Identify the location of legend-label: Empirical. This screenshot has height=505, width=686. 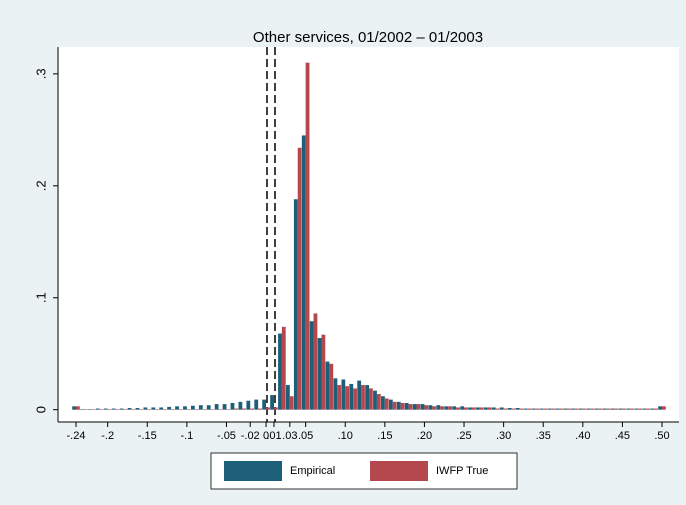
(312, 471).